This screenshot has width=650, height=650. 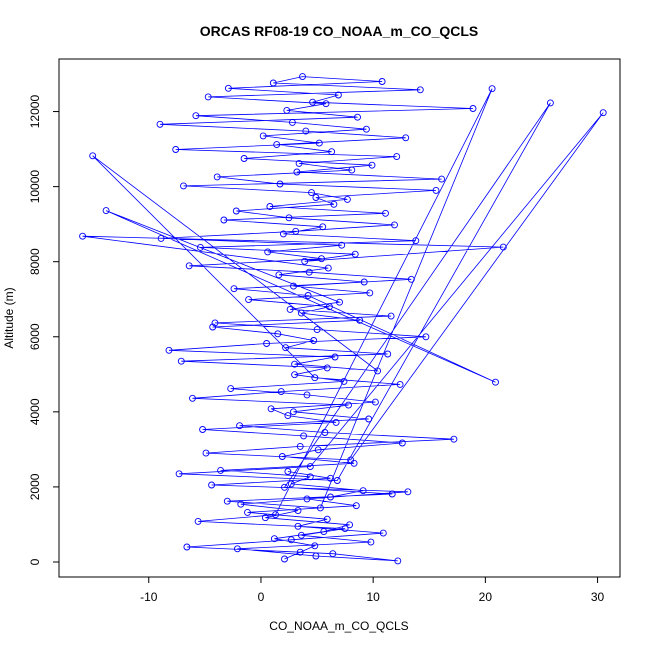 I want to click on x-axis-label: CO_NOAA_m_CO_QCLS, so click(x=338, y=626).